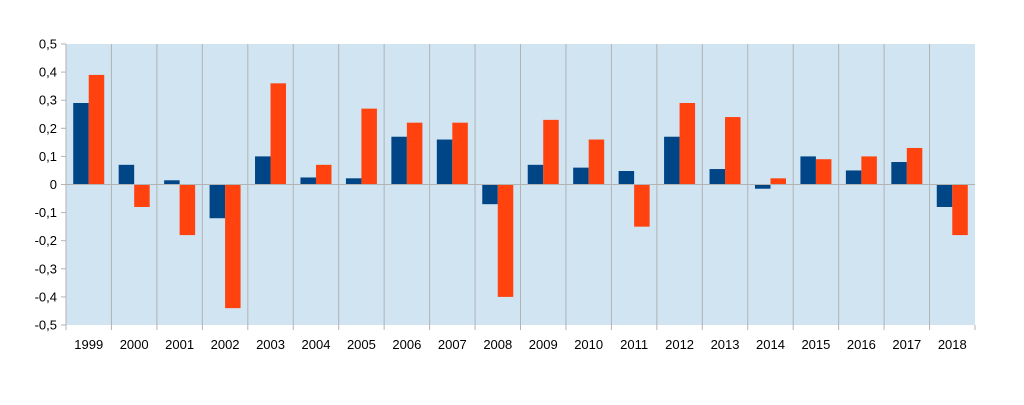 This screenshot has height=405, width=1024. Describe the element at coordinates (88, 344) in the screenshot. I see `x-tick-label: 1999` at that location.